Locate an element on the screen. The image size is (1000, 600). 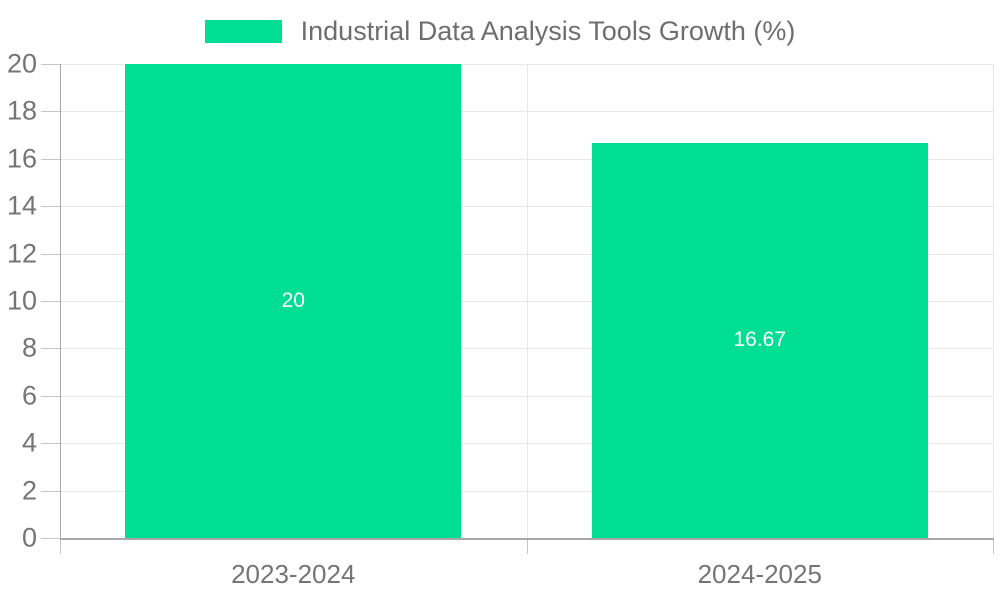
bar-value-label: 20 is located at coordinates (293, 300).